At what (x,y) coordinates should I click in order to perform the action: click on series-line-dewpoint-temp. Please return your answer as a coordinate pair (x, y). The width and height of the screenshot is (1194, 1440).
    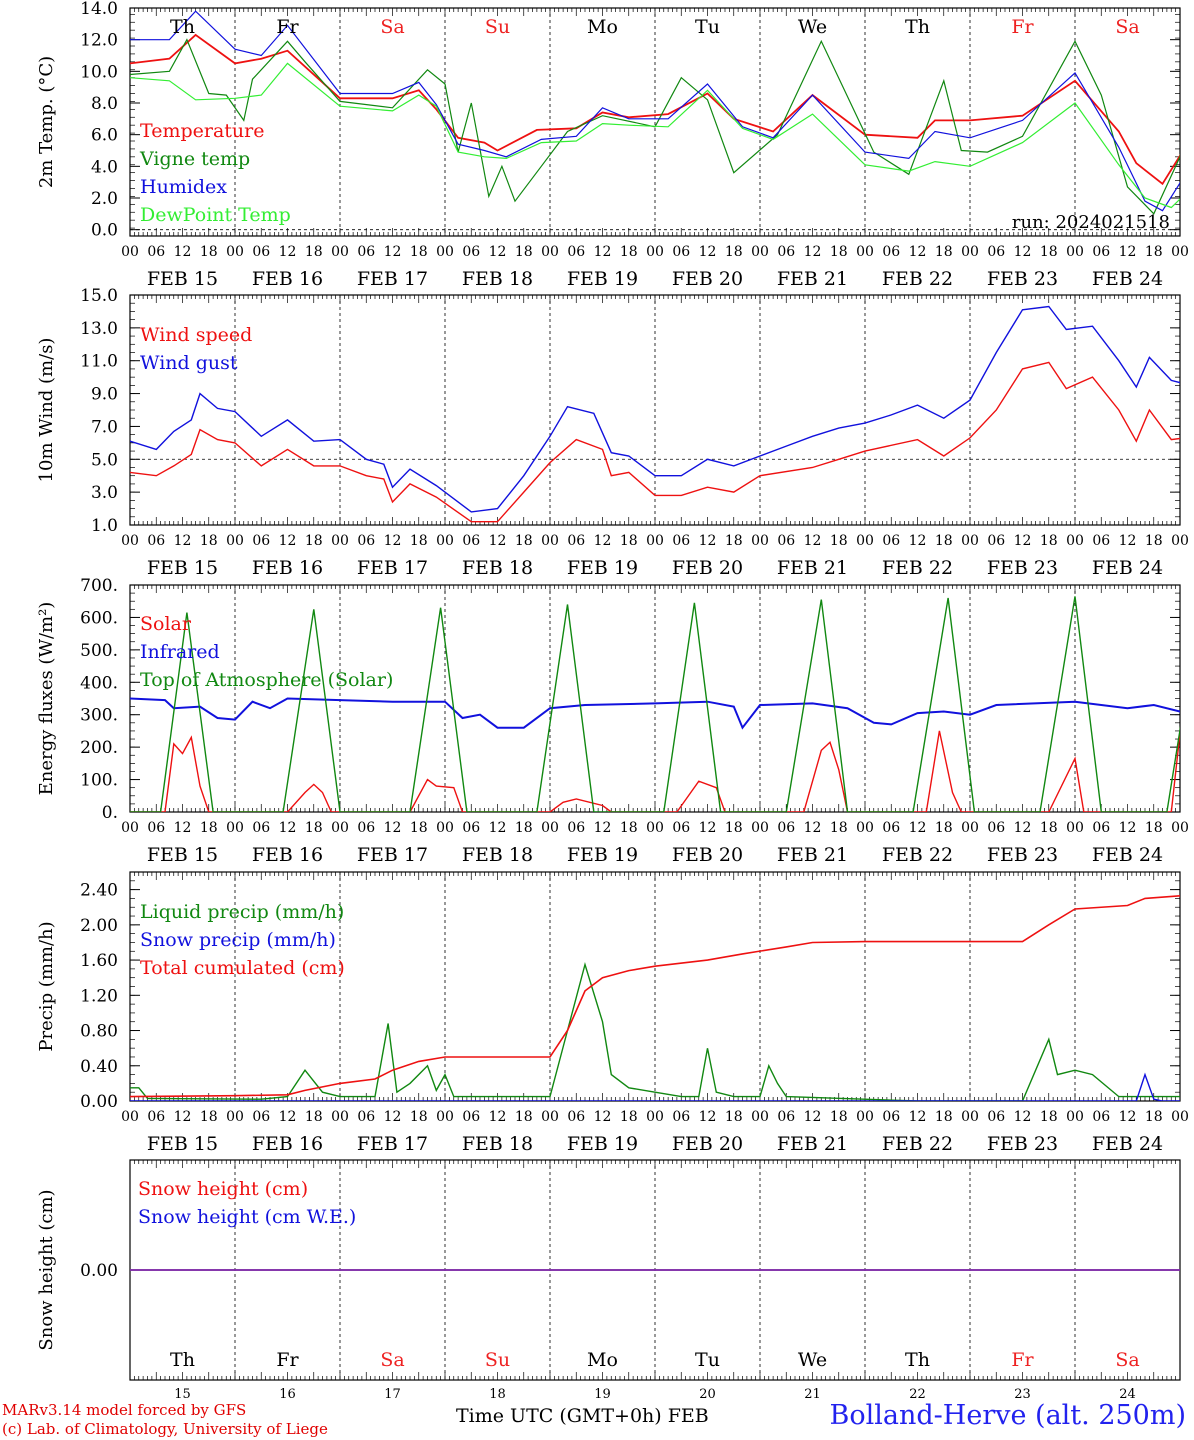
    Looking at the image, I should click on (655, 135).